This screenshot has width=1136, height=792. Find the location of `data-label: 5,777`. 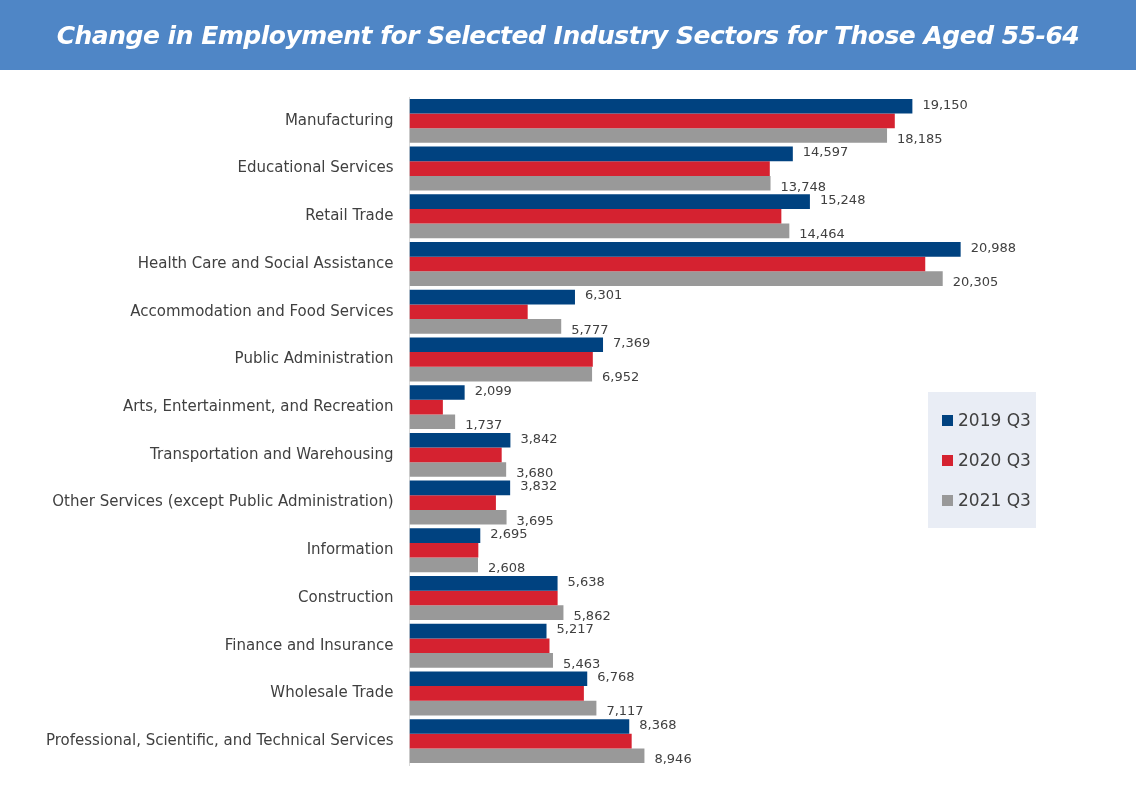

data-label: 5,777 is located at coordinates (590, 329).